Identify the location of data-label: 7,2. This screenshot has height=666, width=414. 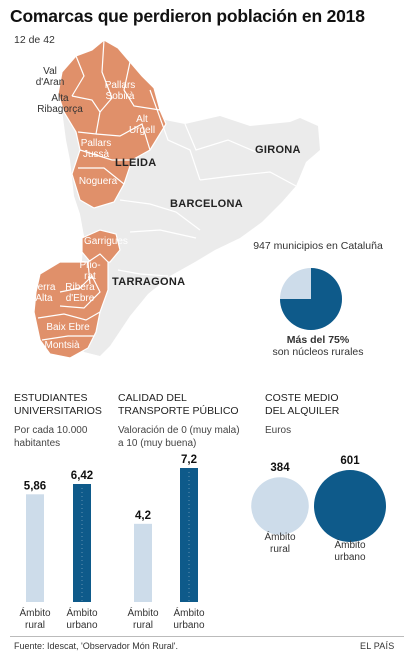
(189, 460).